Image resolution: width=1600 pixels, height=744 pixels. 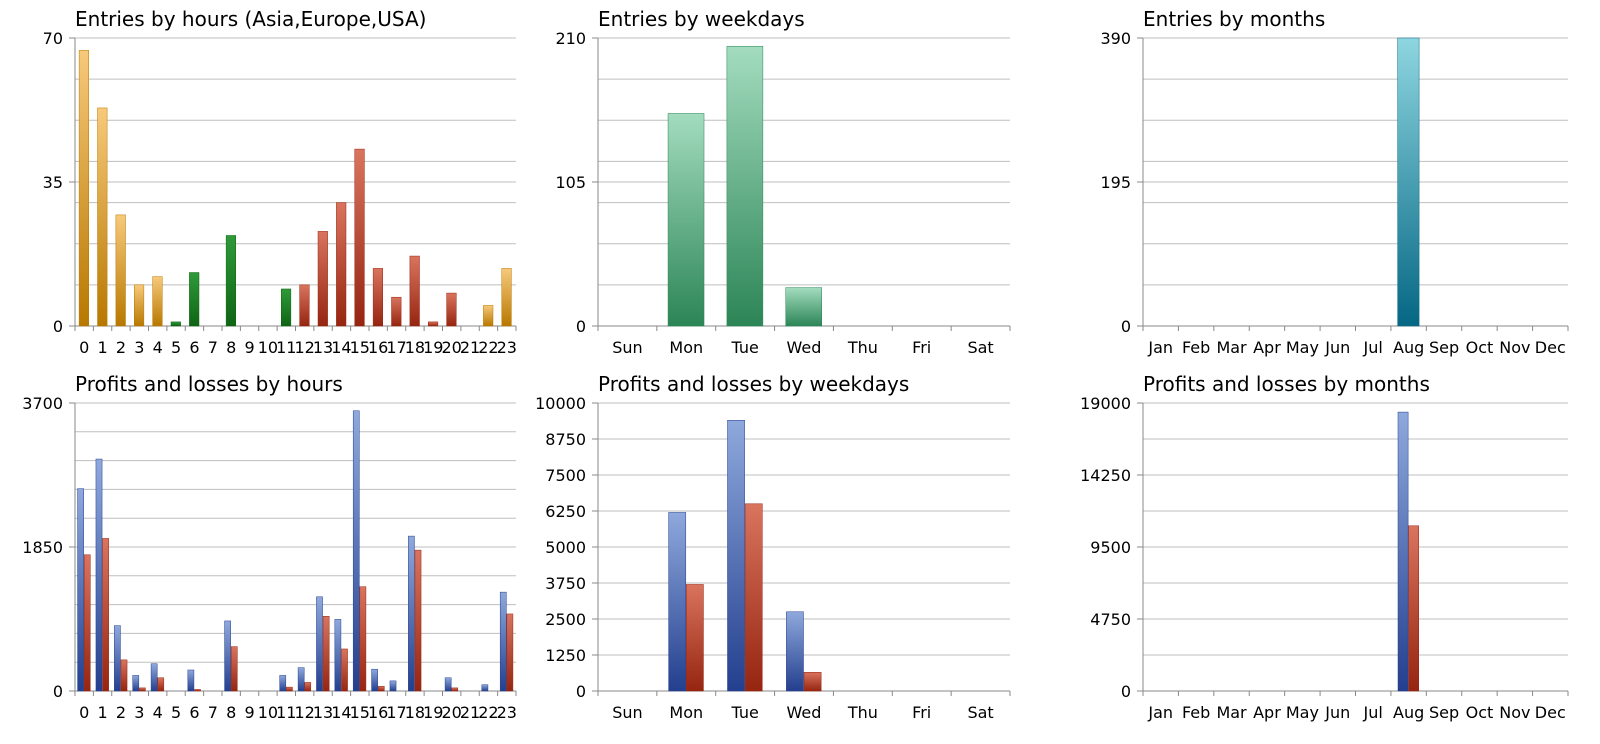 I want to click on x-tick-label: 0, so click(x=84, y=347).